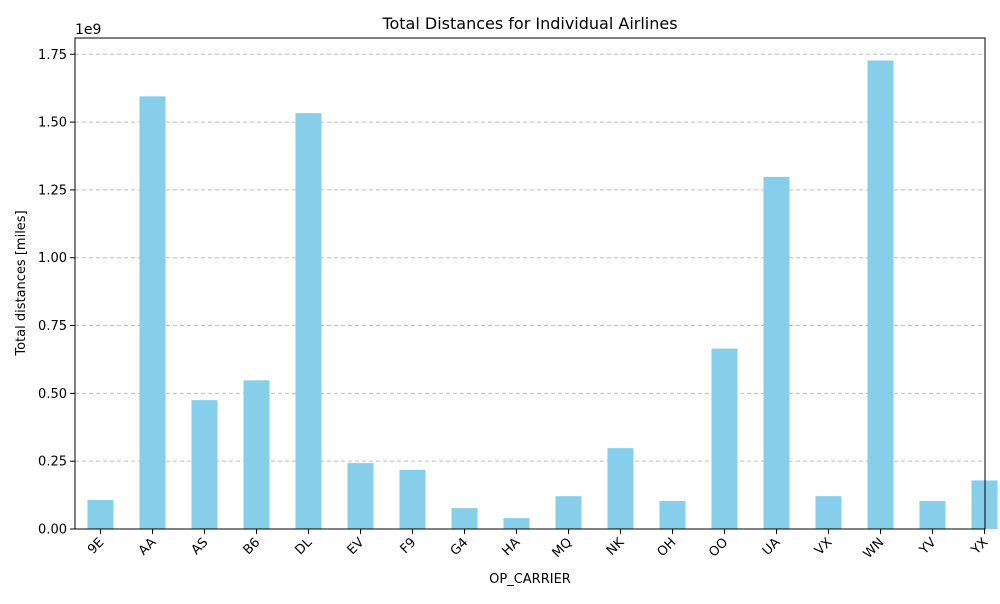 The height and width of the screenshot is (604, 1000). Describe the element at coordinates (88, 30) in the screenshot. I see `y-multiplier-label: 1e9` at that location.